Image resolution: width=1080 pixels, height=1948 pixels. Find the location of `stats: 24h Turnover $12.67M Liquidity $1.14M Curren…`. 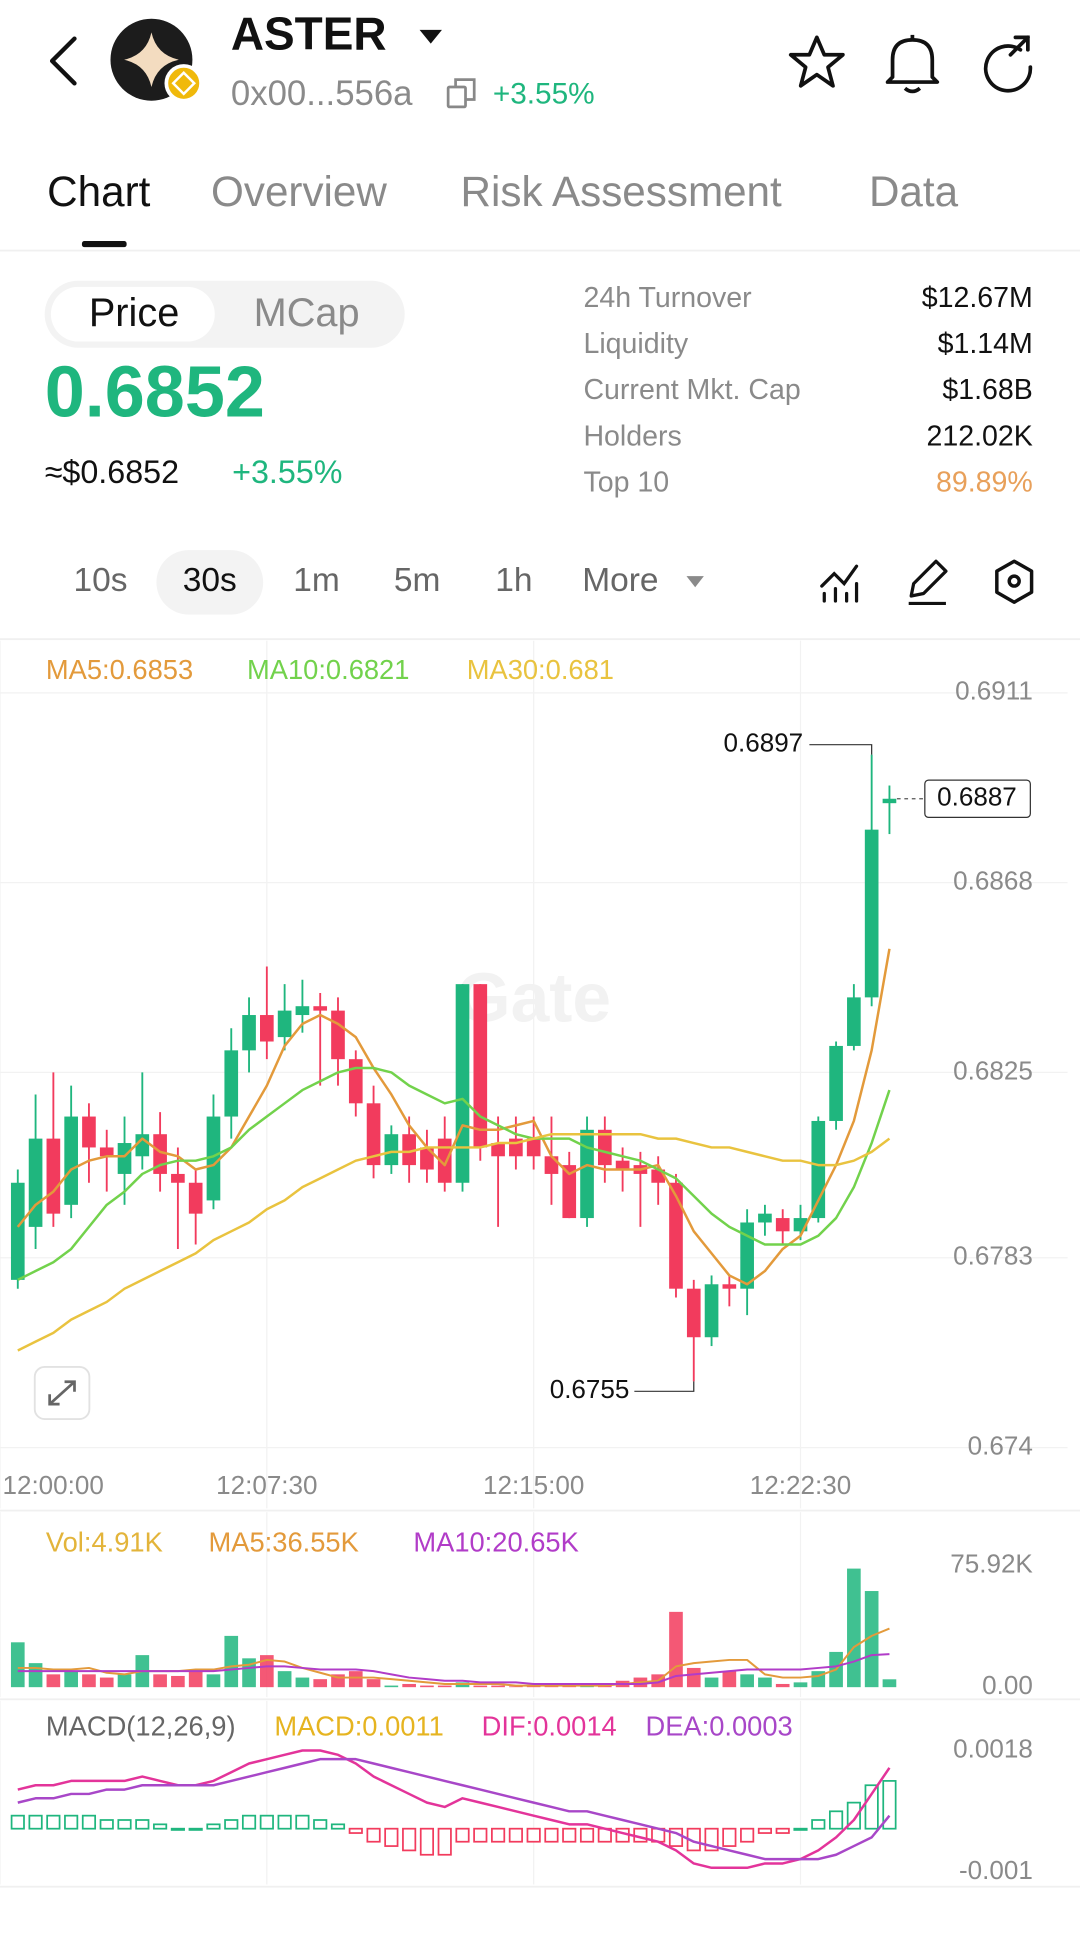

stats: 24h Turnover $12.67M Liquidity $1.14M Curren… is located at coordinates (807, 390).